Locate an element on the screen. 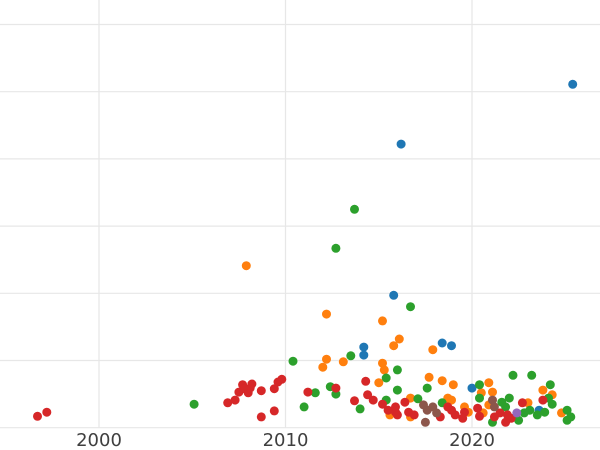 Image resolution: width=600 pixels, height=450 pixels. scatter-point-purple is located at coordinates (517, 413).